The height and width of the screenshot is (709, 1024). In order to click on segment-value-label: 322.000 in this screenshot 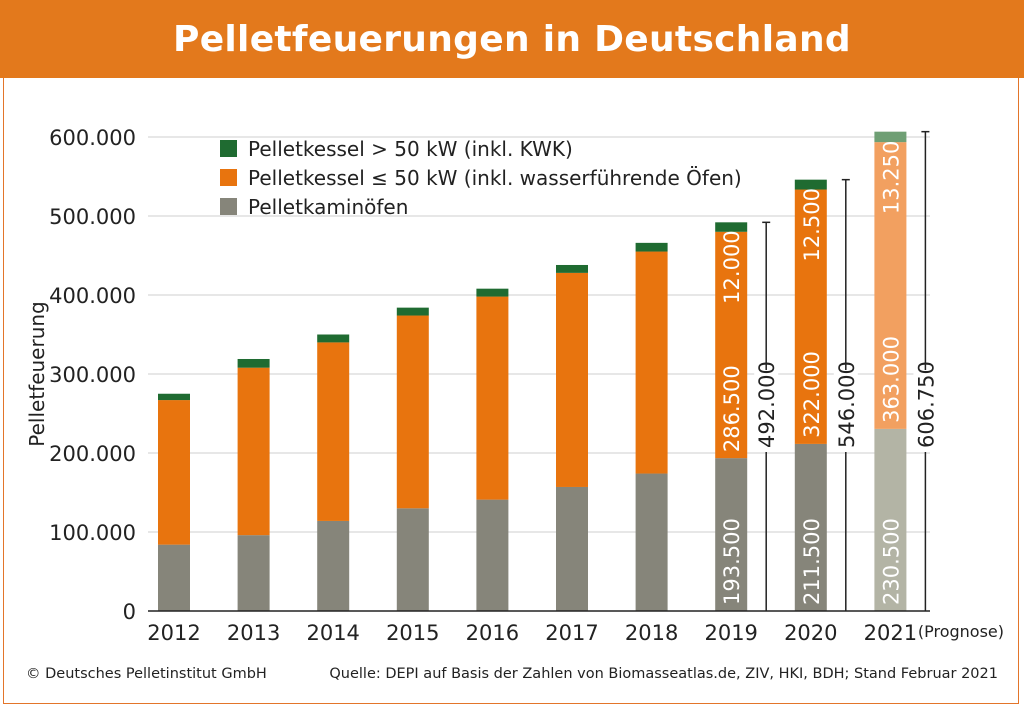, I will do `click(812, 394)`.